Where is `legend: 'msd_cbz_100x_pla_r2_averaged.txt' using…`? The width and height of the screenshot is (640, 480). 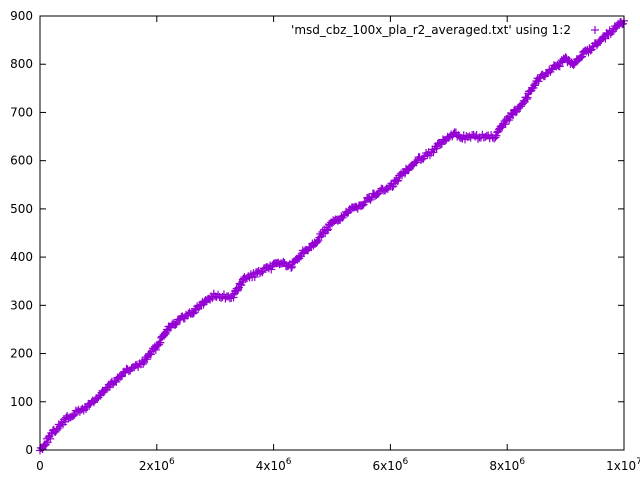
legend: 'msd_cbz_100x_pla_r2_averaged.txt' using… is located at coordinates (445, 30).